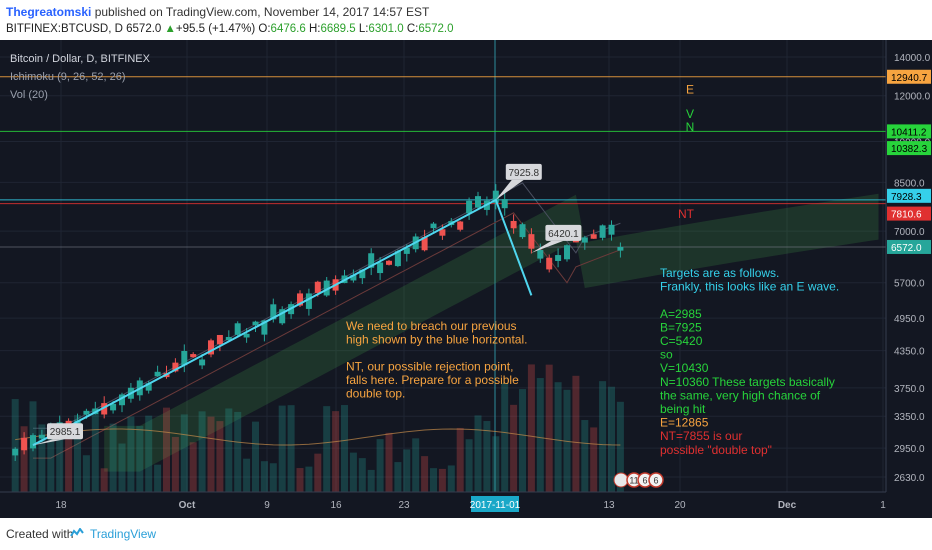 This screenshot has width=932, height=550. Describe the element at coordinates (749, 287) in the screenshot. I see `note-targets-line: Frankly, this looks like an E wave.` at that location.